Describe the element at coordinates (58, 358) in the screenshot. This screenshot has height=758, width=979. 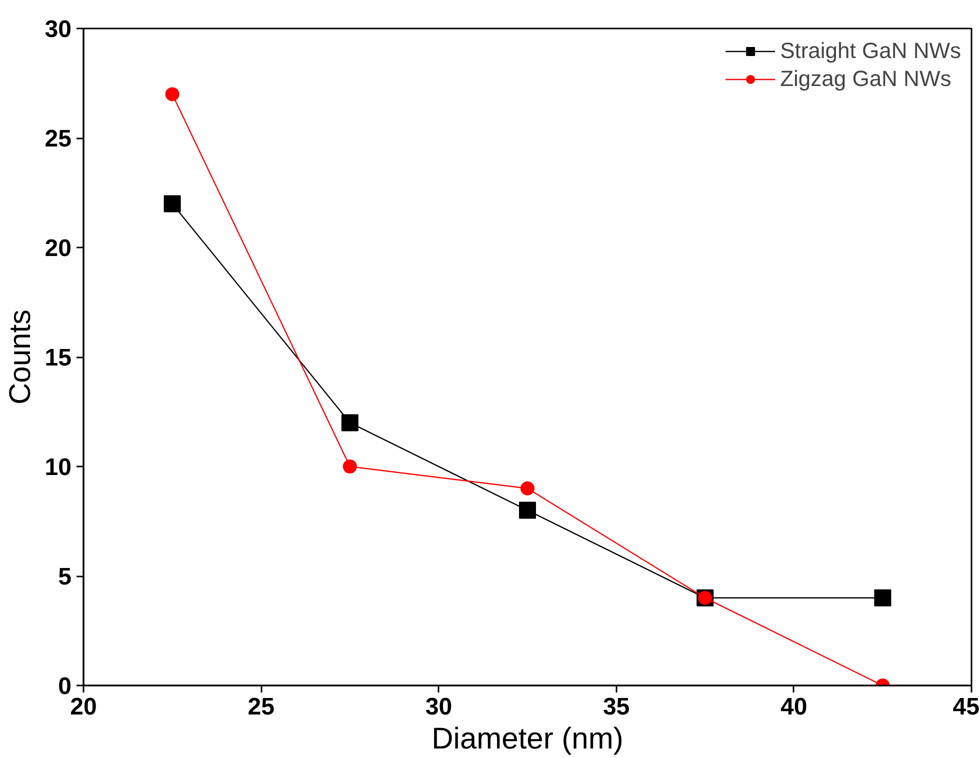
I see `y-tick-label: 15` at that location.